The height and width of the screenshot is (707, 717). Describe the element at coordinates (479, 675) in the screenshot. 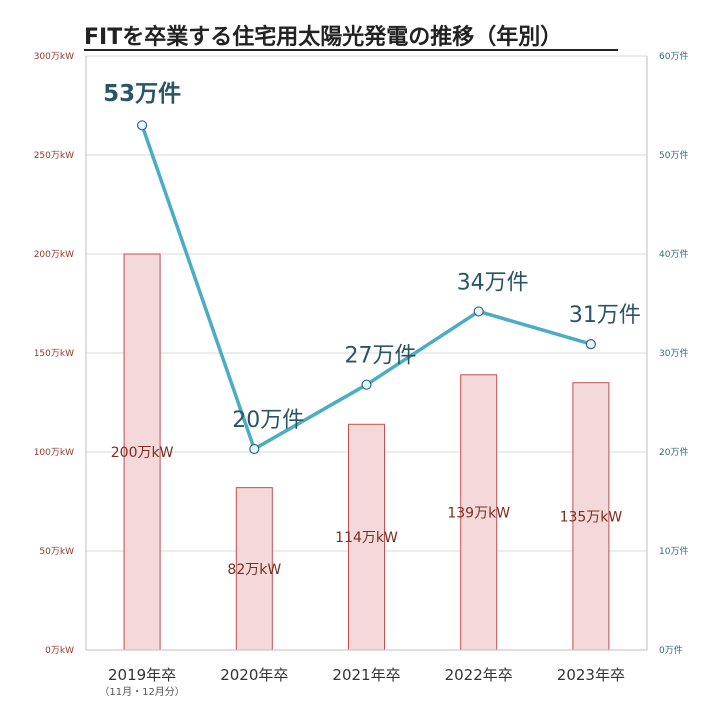

I see `x-tick-label: 2022年卒` at that location.